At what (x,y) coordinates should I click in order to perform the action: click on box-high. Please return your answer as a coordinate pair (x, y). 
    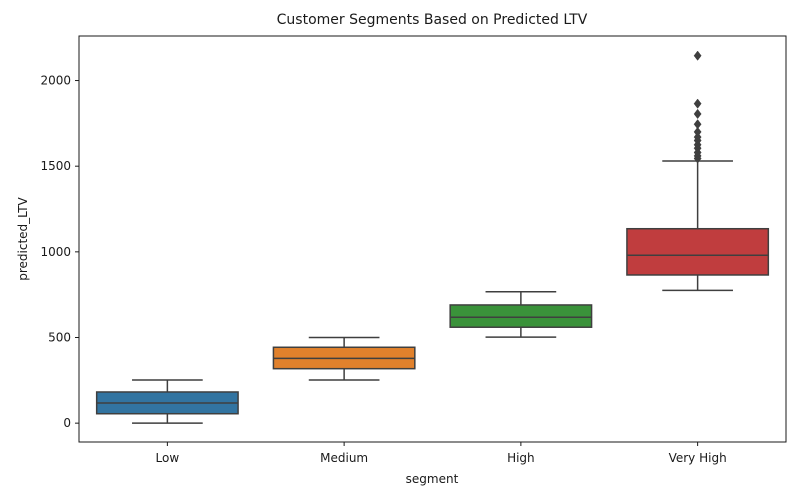
    Looking at the image, I should click on (521, 314).